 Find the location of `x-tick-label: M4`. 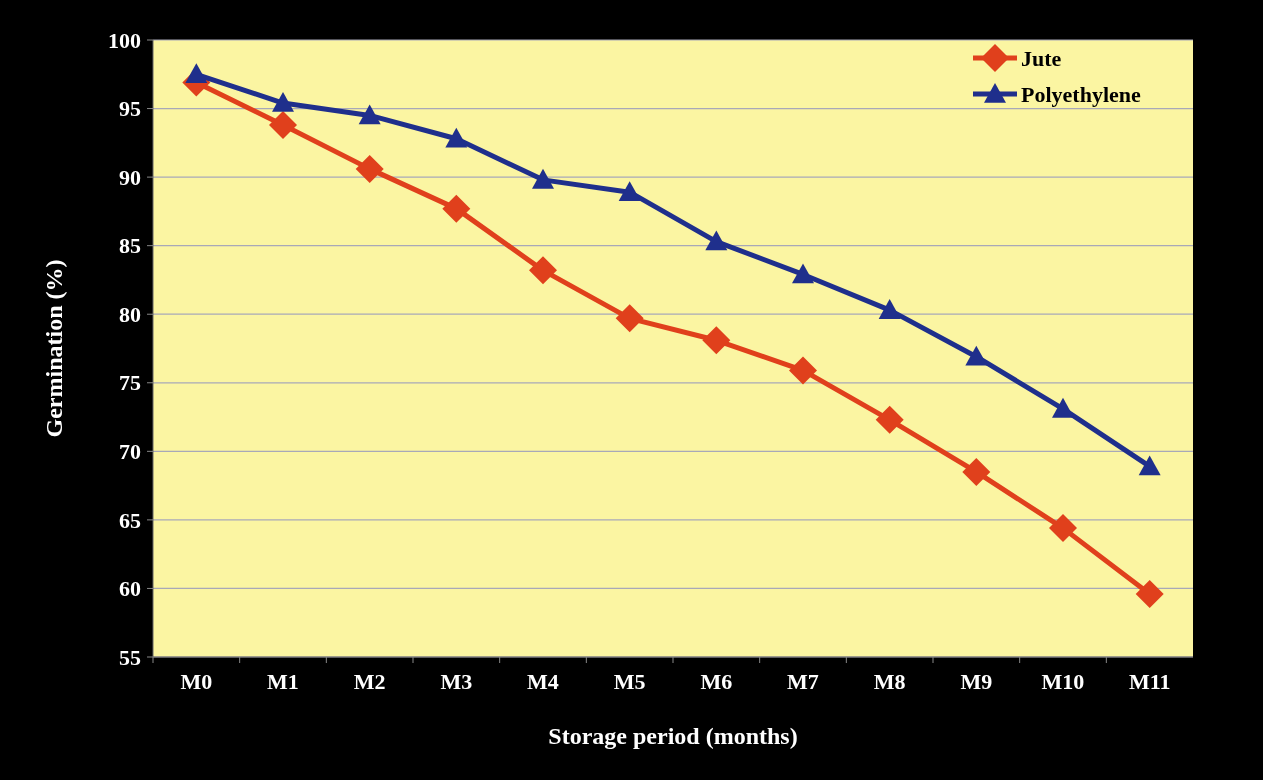

x-tick-label: M4 is located at coordinates (543, 681).